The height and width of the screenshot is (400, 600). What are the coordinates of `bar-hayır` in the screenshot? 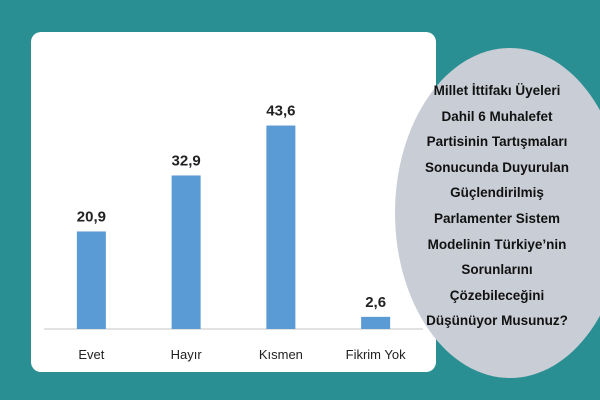 It's located at (186, 252).